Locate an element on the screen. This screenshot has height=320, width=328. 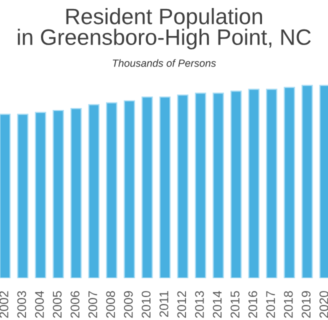
x-tick-label: 2017 is located at coordinates (270, 304).